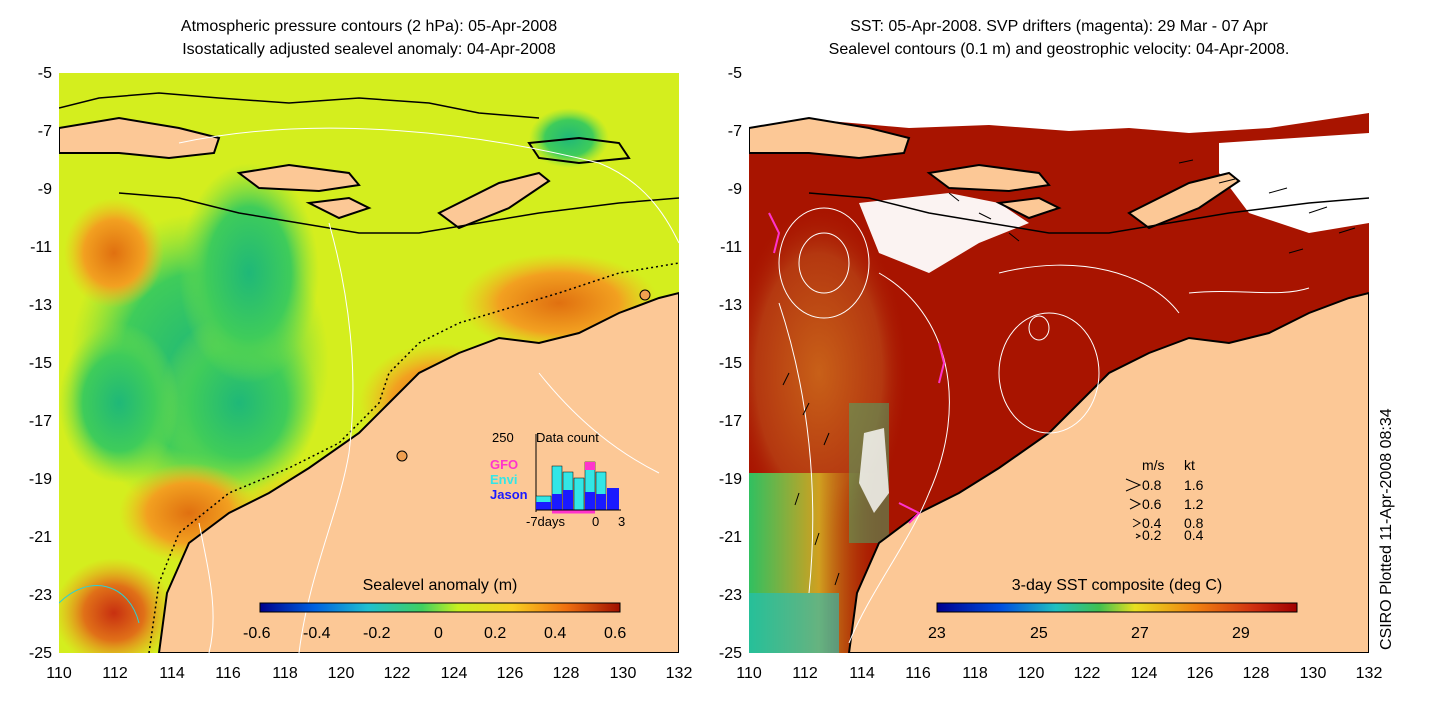 The height and width of the screenshot is (720, 1440). Describe the element at coordinates (730, 595) in the screenshot. I see `right-y-tick-9: -23` at that location.